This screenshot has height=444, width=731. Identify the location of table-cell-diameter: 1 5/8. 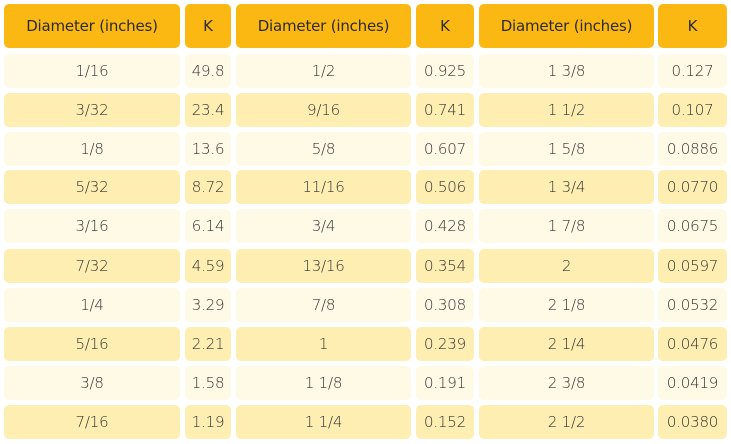
(566, 149).